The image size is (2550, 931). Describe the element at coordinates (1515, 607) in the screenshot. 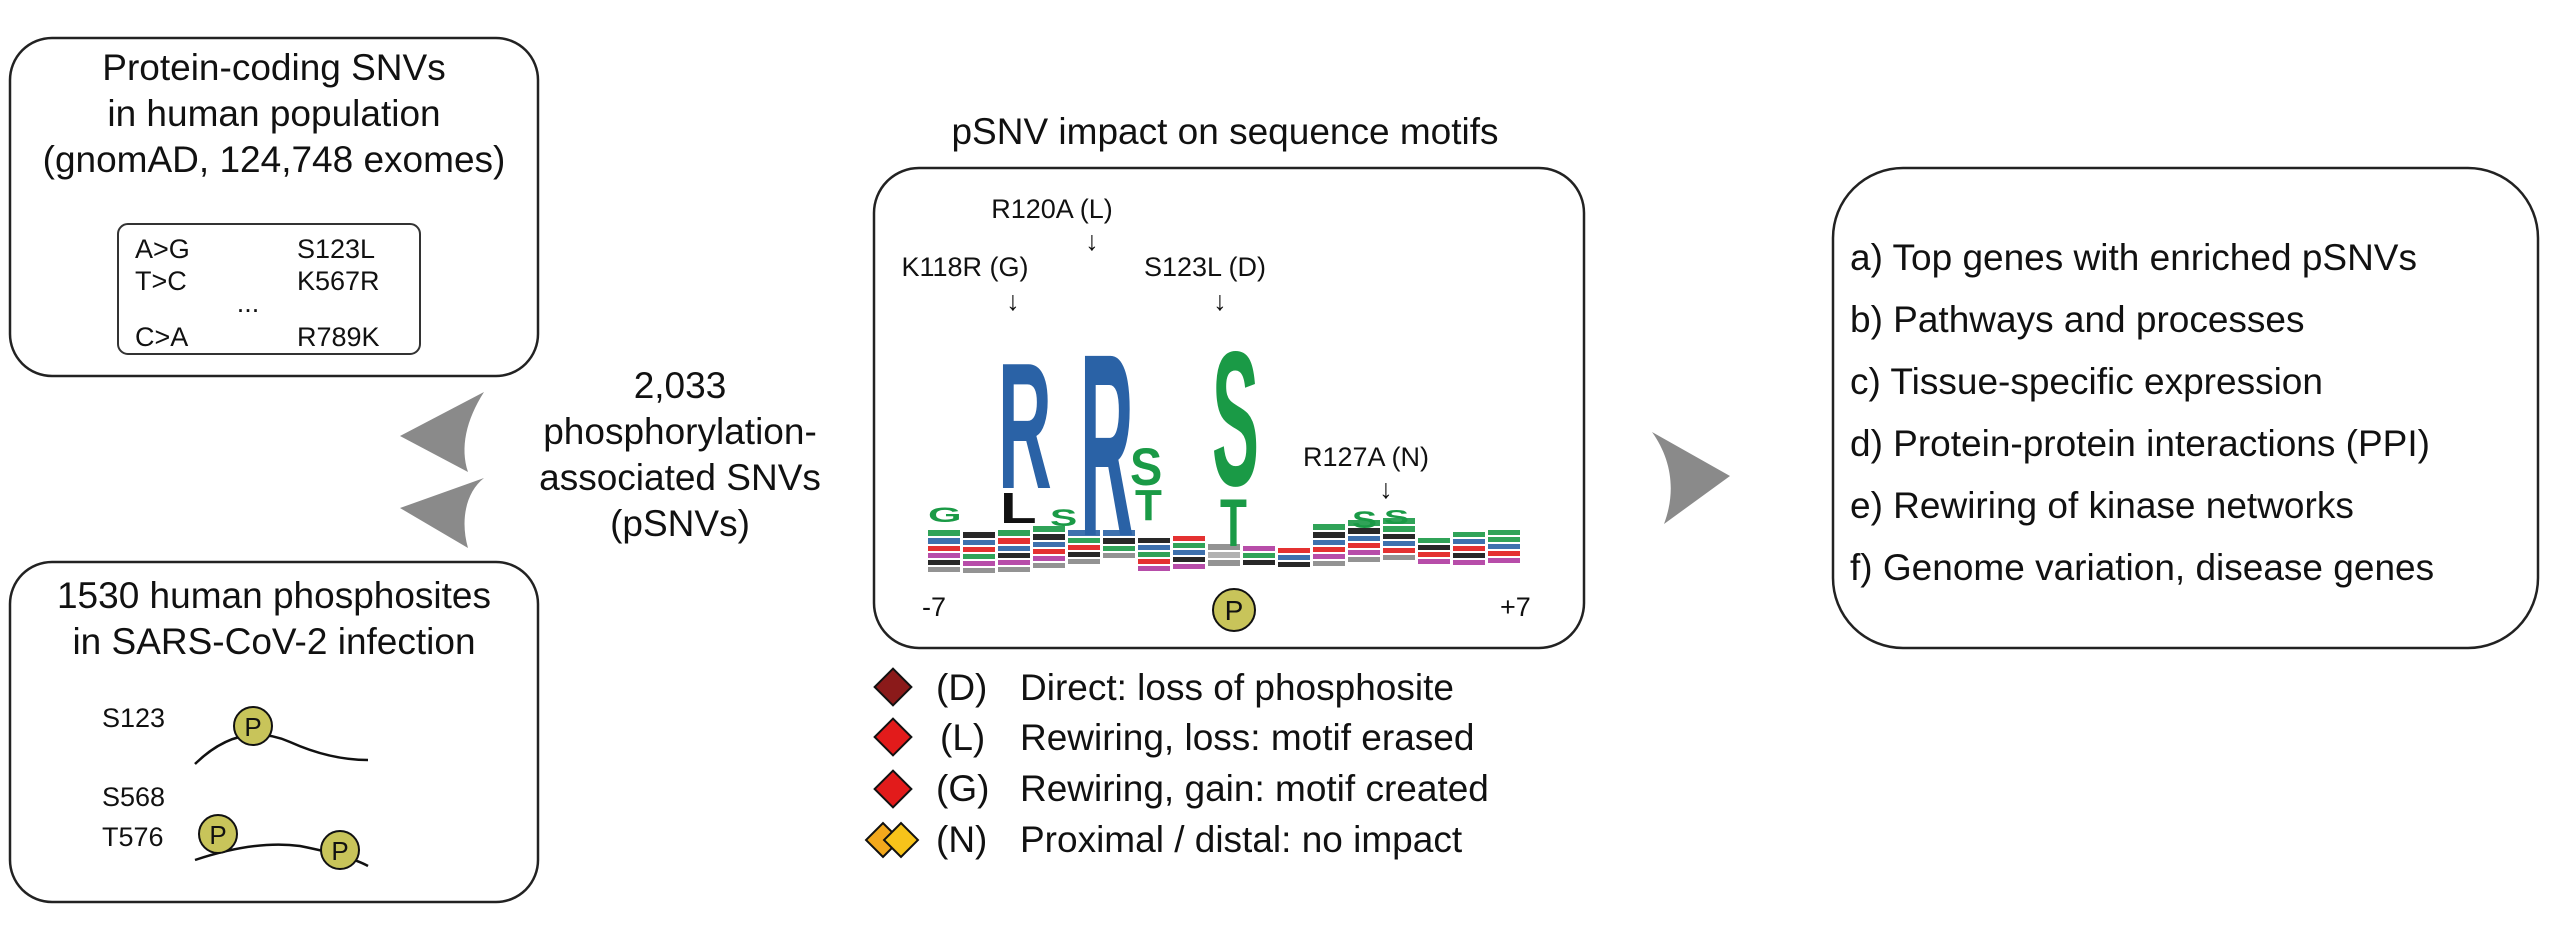

I see `motif-axis-end: +7` at that location.